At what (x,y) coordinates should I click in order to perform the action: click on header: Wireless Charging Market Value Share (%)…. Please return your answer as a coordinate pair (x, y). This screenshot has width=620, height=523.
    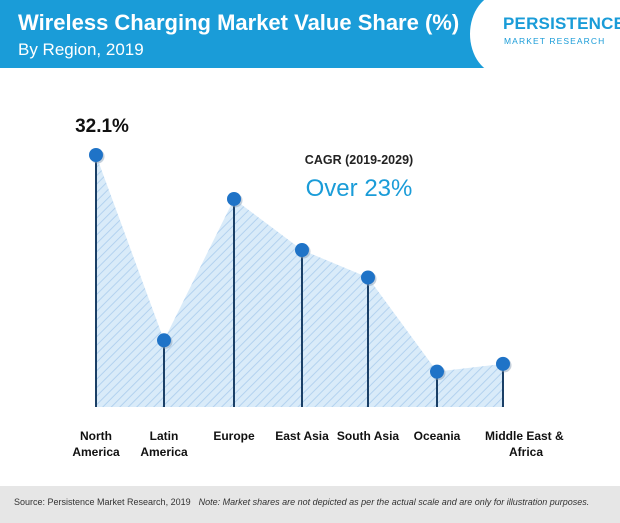
    Looking at the image, I should click on (310, 37).